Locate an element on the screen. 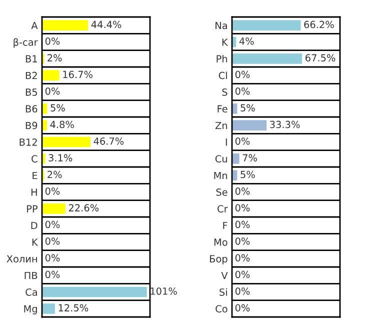 This screenshot has width=383, height=321. y-tick-label: Ca is located at coordinates (31, 292).